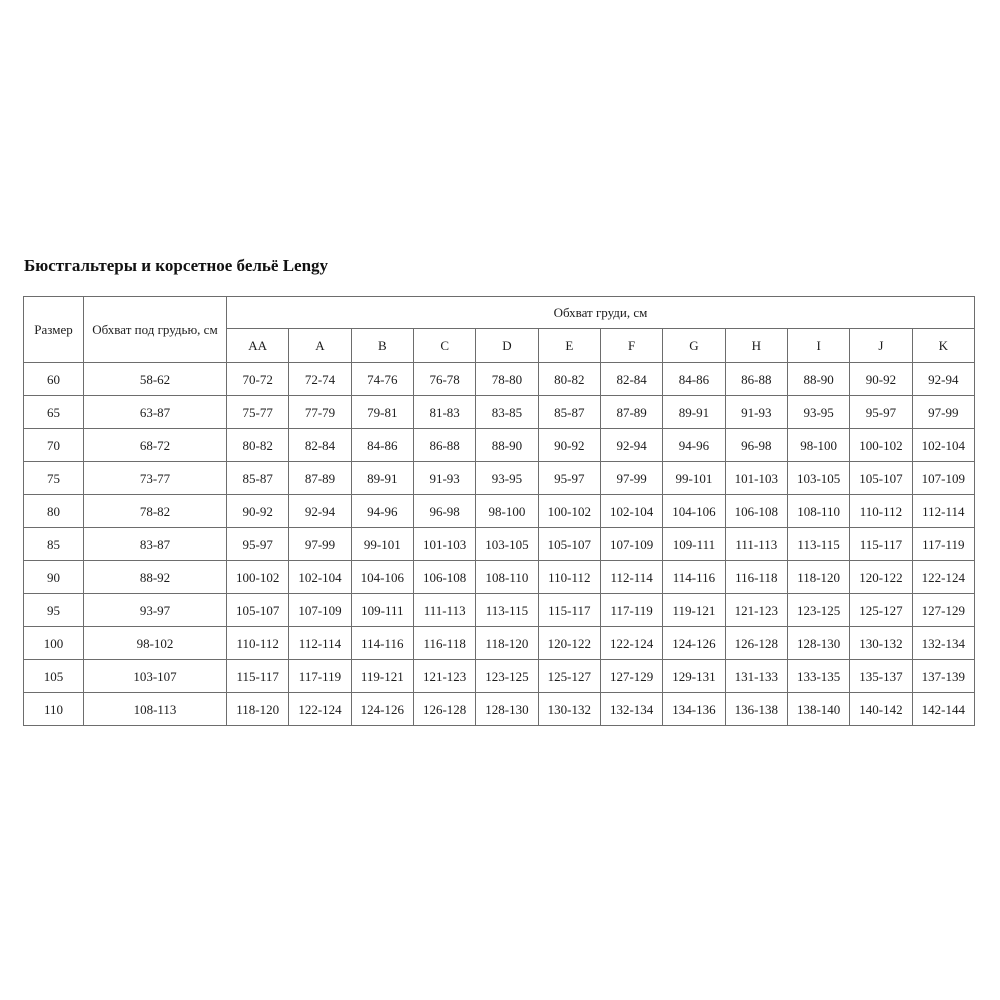 The width and height of the screenshot is (1000, 1000). I want to click on cell-bust-range: 85-87, so click(569, 412).